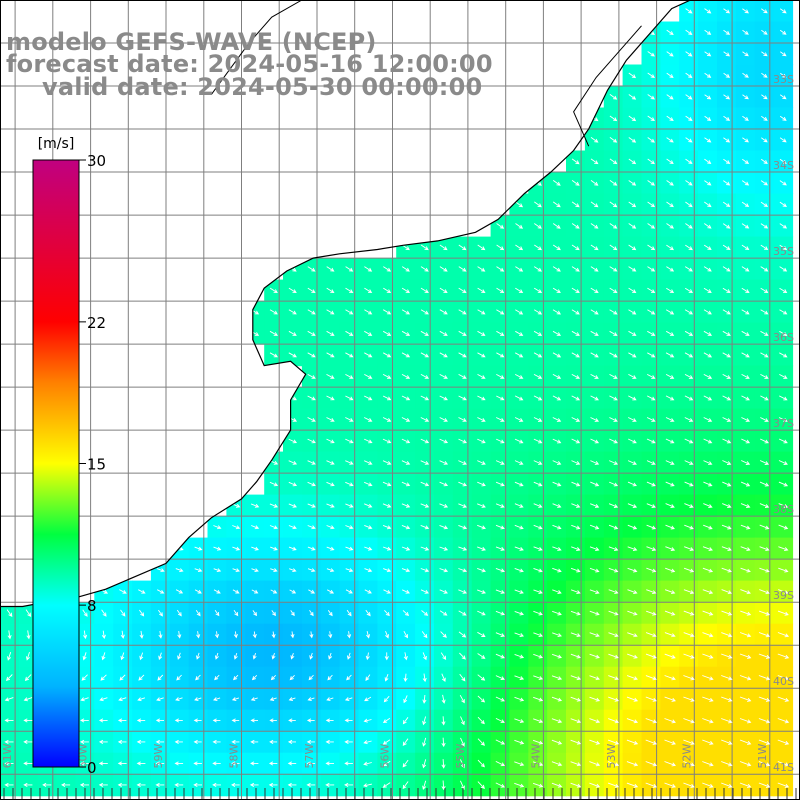 This screenshot has height=800, width=800. I want to click on model-title: modelo GEFS-WAVE (NCEP), so click(191, 42).